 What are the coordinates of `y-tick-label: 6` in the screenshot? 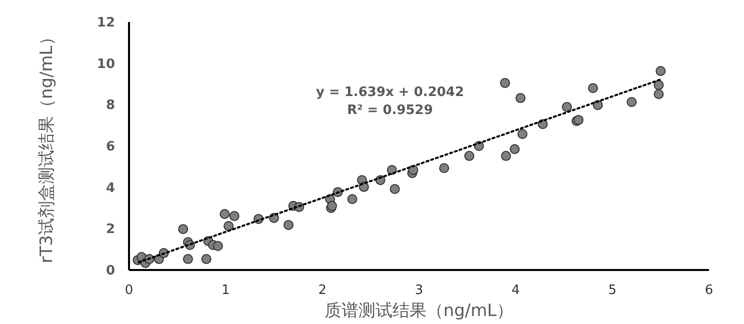 It's located at (110, 147).